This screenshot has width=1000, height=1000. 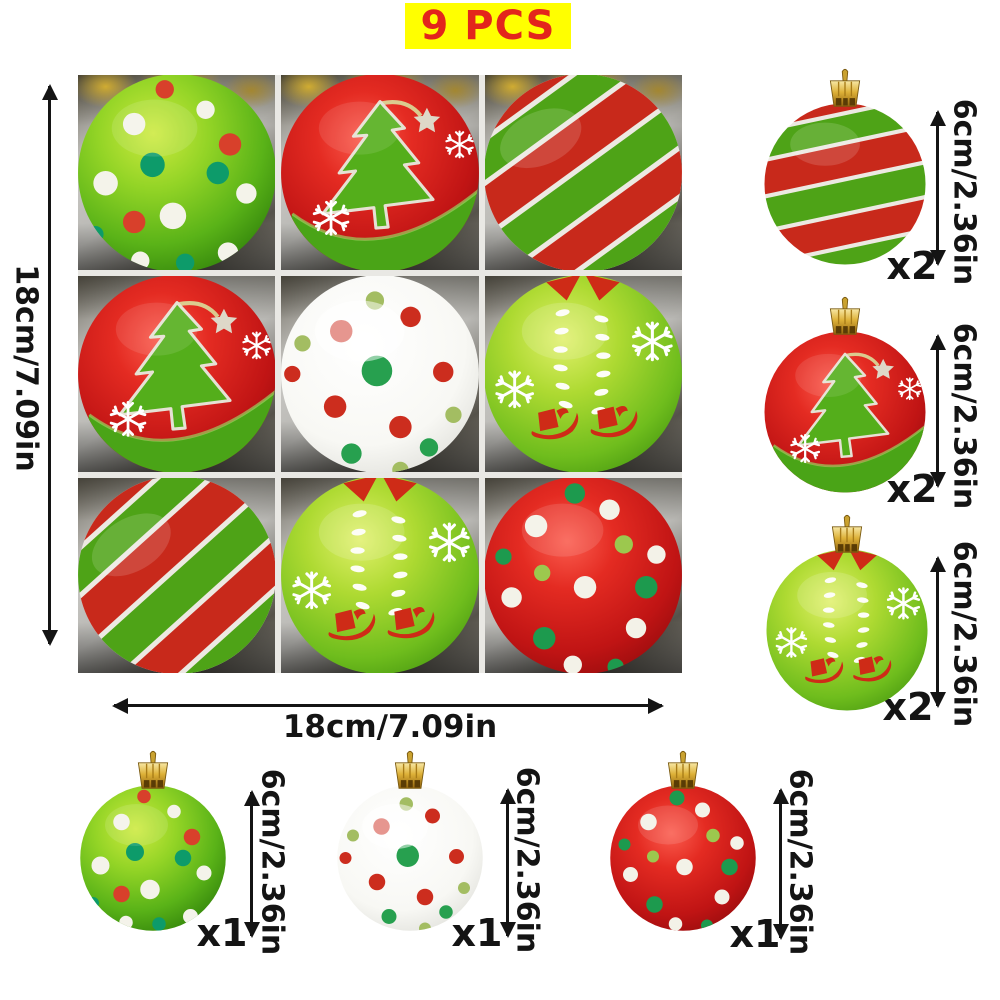 What do you see at coordinates (26, 368) in the screenshot?
I see `height-dimension-label: 18cm/7.09in` at bounding box center [26, 368].